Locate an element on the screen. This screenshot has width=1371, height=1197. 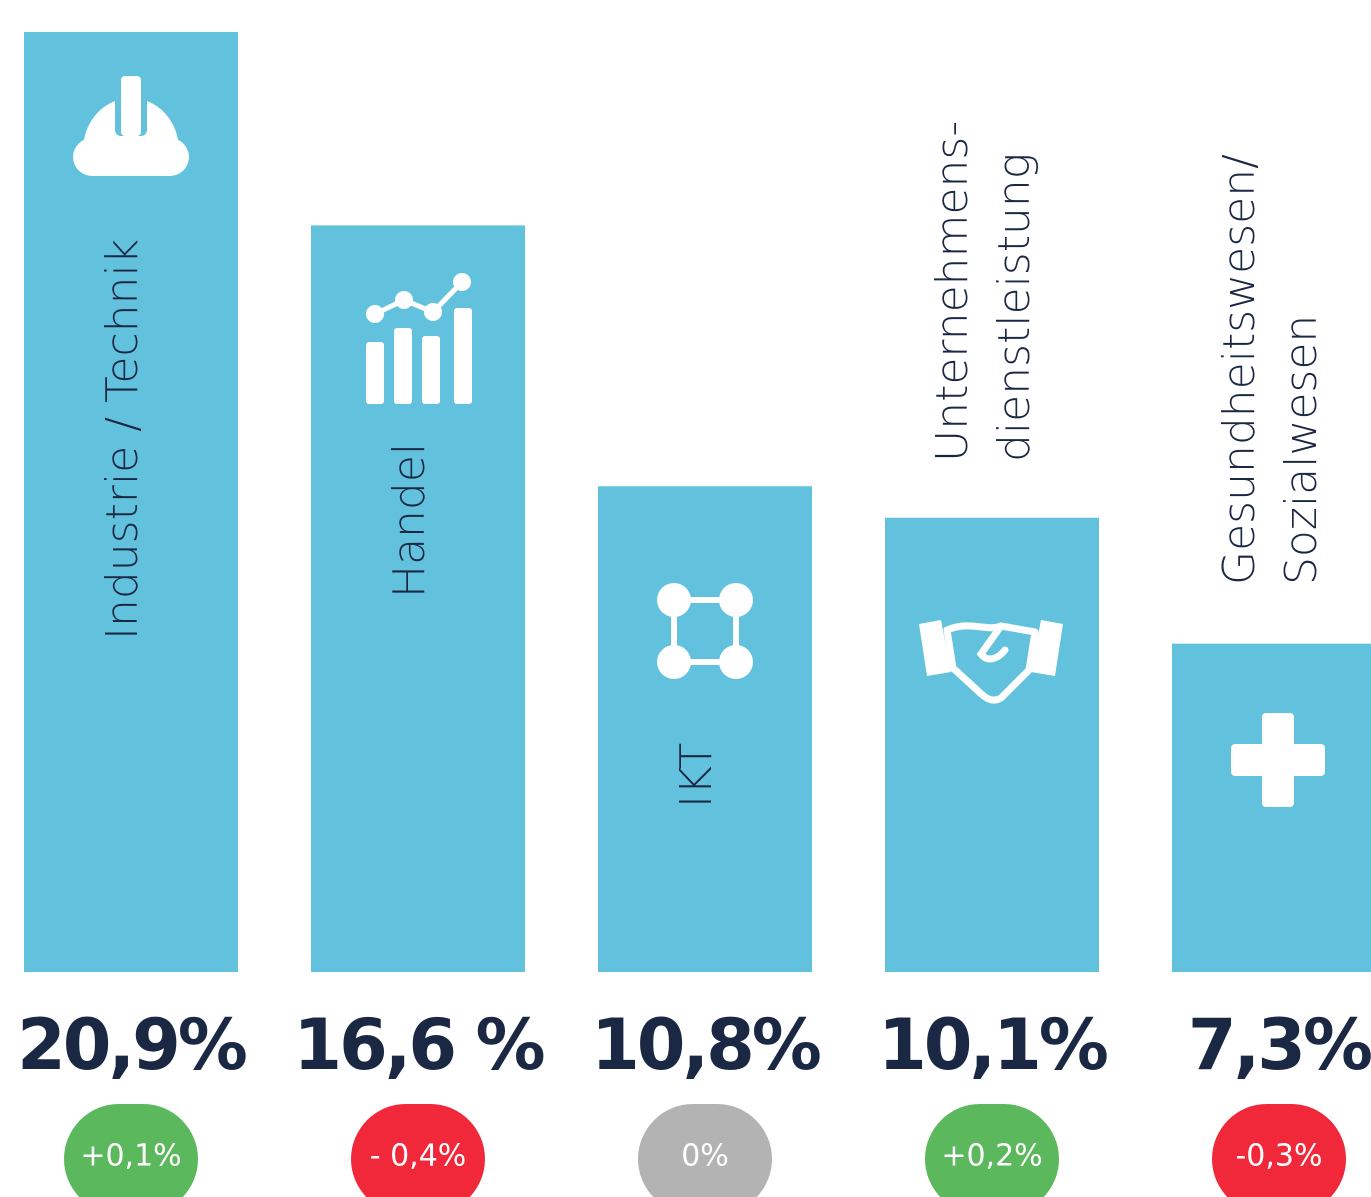
category-label: dienstleistung is located at coordinates (1014, 307).